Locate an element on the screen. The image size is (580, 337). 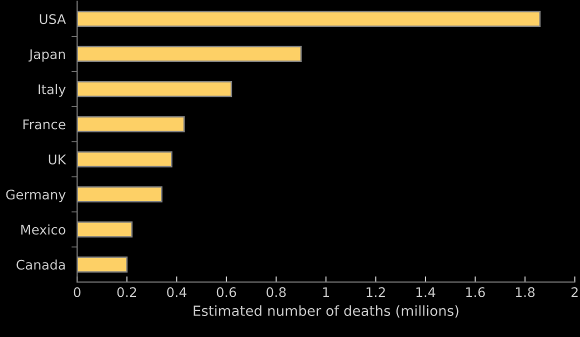
y-tick-label: Germany is located at coordinates (36, 196).